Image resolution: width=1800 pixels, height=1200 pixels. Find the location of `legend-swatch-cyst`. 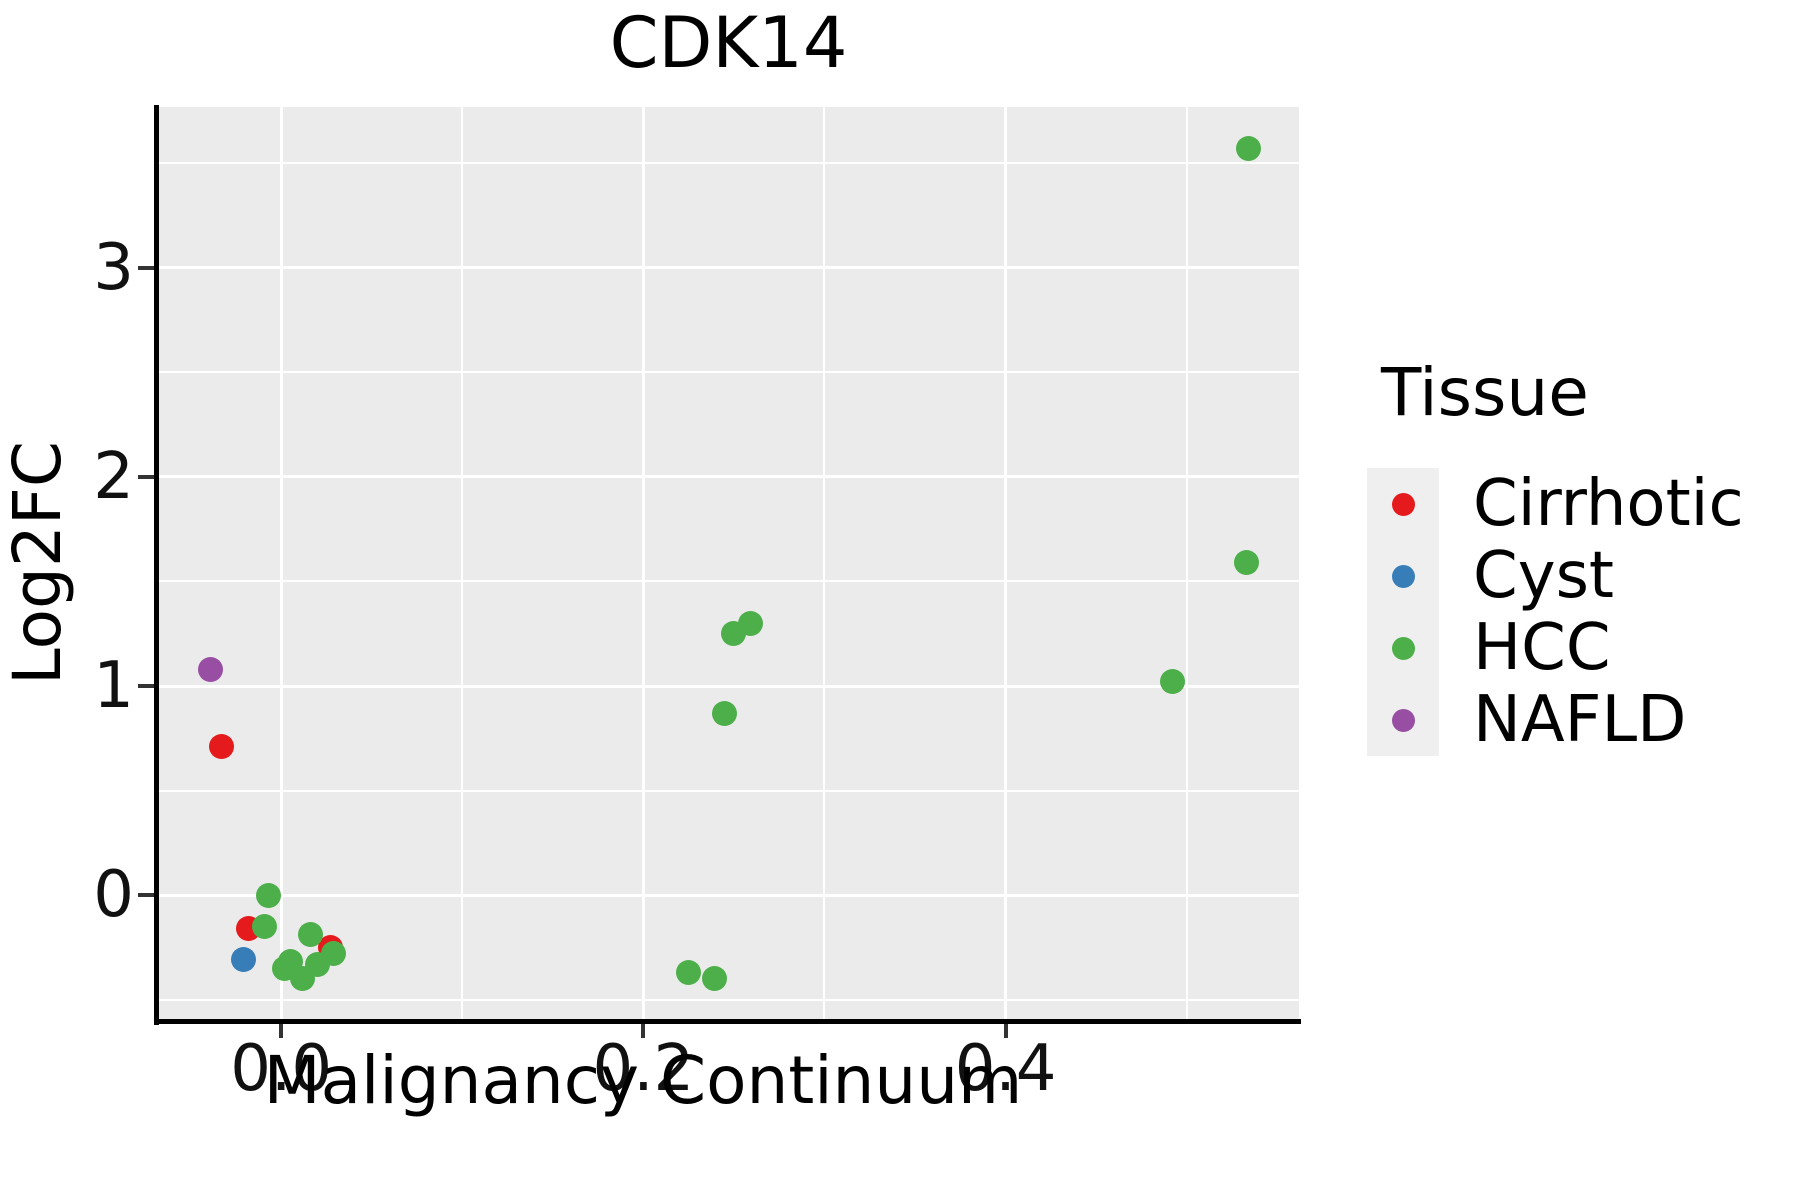

legend-swatch-cyst is located at coordinates (1403, 576).